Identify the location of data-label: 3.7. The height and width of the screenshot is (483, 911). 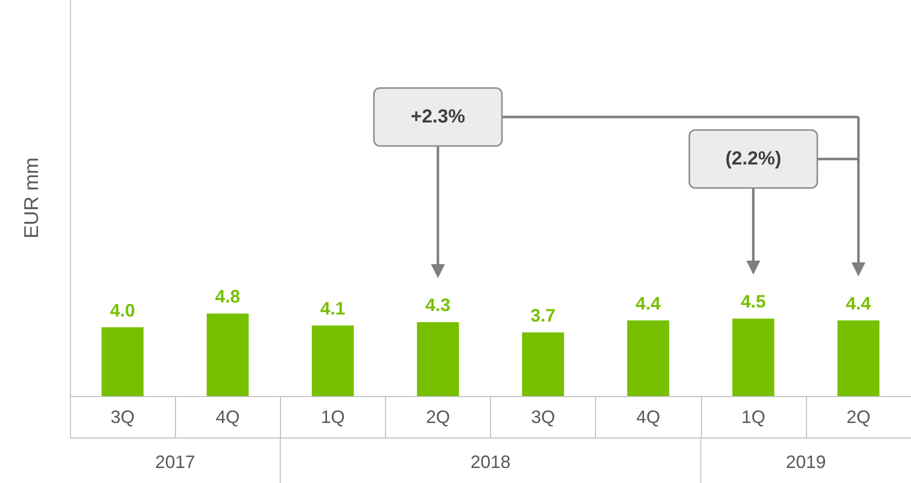
(543, 315).